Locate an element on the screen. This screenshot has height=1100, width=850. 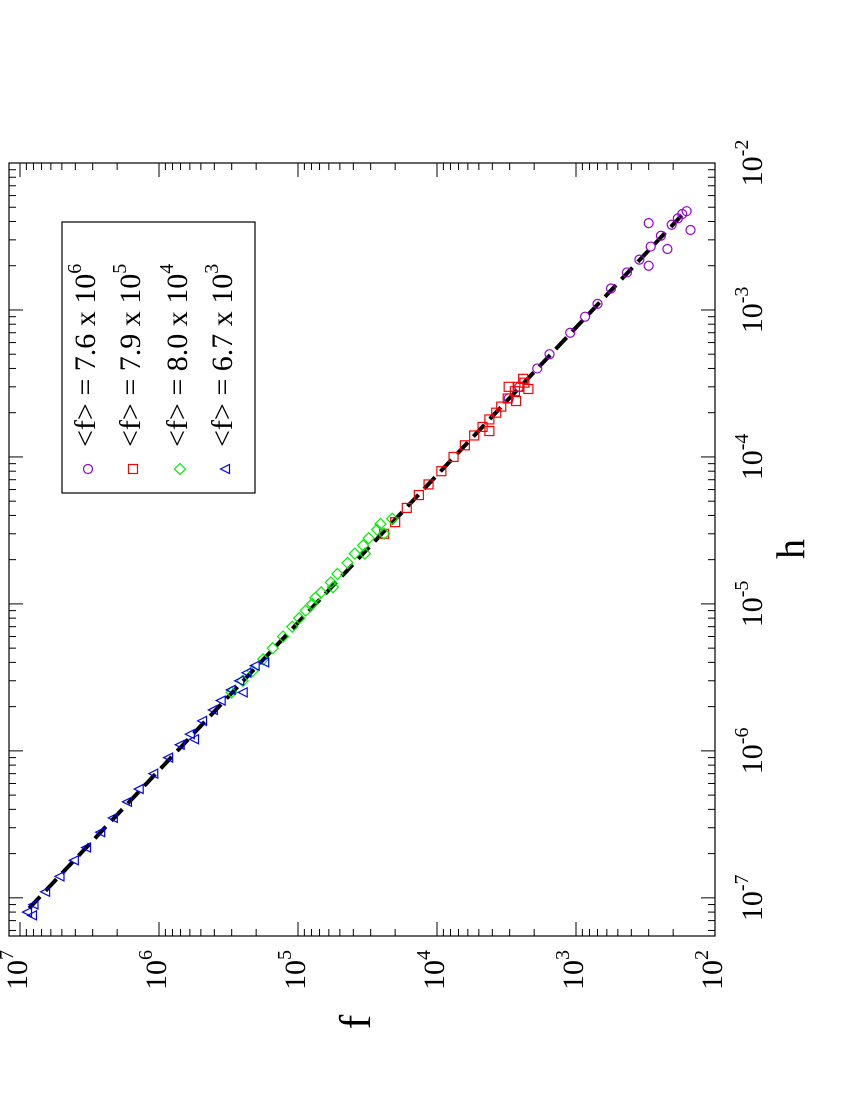
x-axis-label: h is located at coordinates (790, 549).